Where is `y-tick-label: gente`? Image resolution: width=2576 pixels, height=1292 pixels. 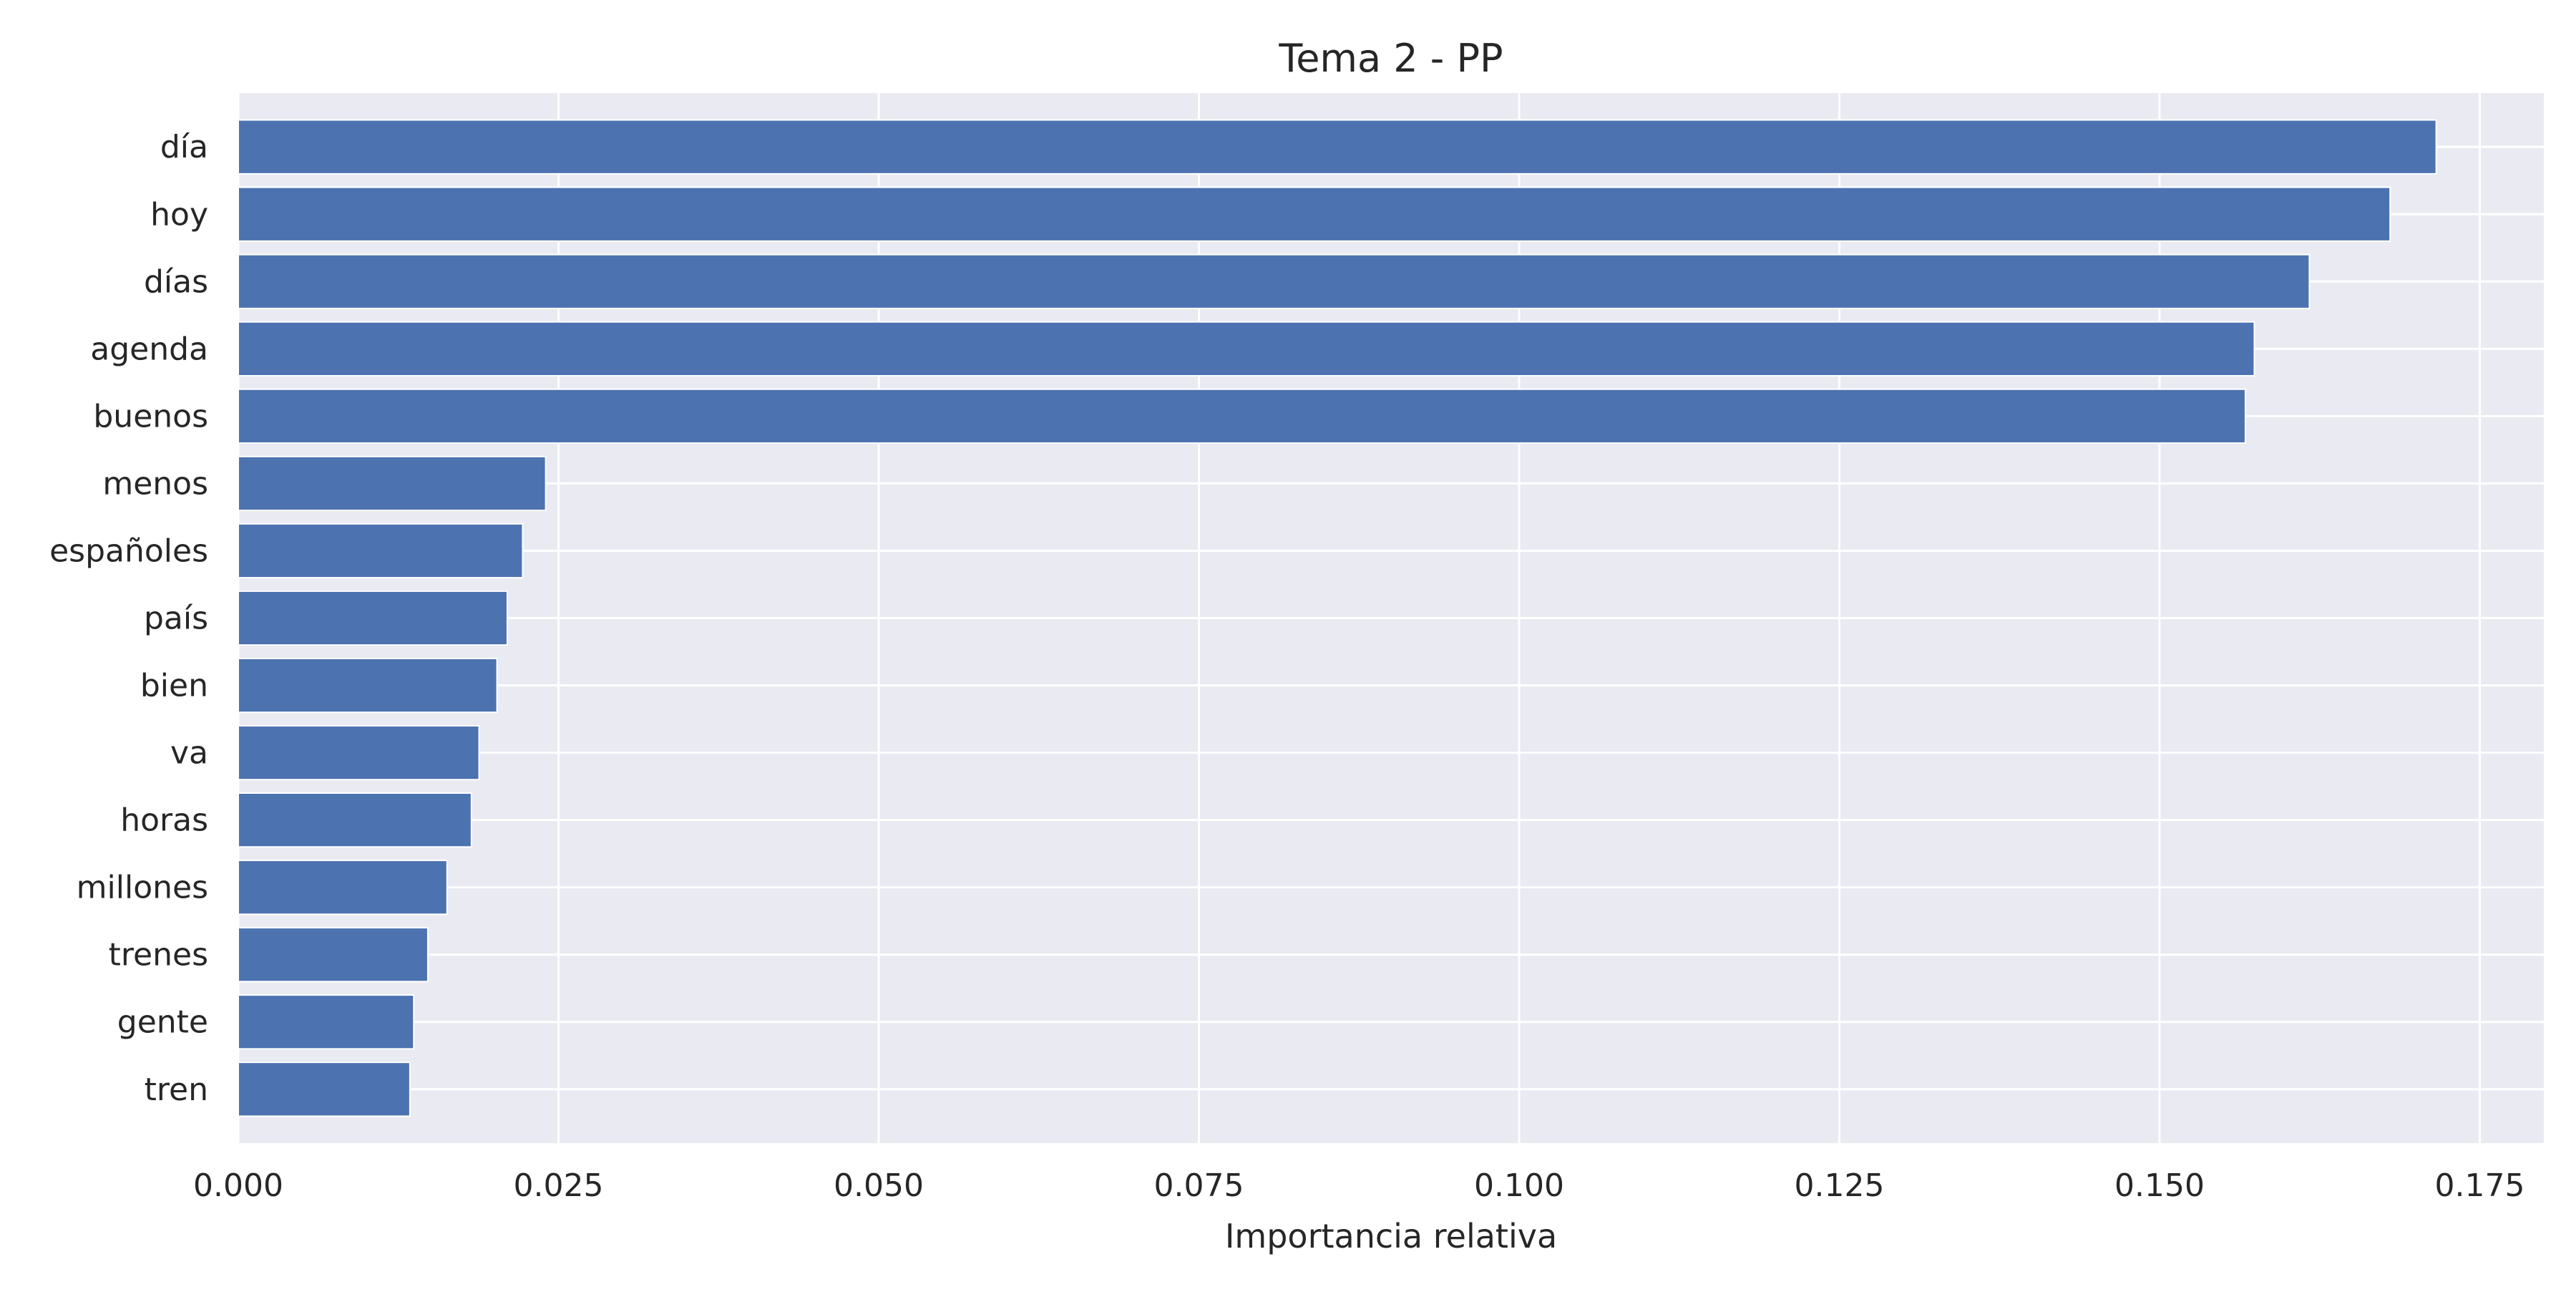 y-tick-label: gente is located at coordinates (162, 1022).